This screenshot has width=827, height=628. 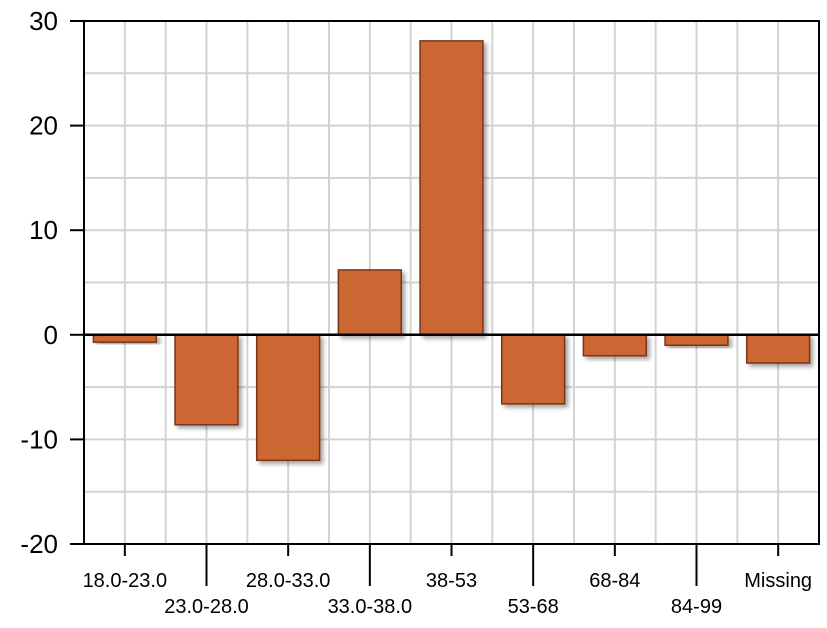 What do you see at coordinates (43, 126) in the screenshot?
I see `y-tick-label: 20` at bounding box center [43, 126].